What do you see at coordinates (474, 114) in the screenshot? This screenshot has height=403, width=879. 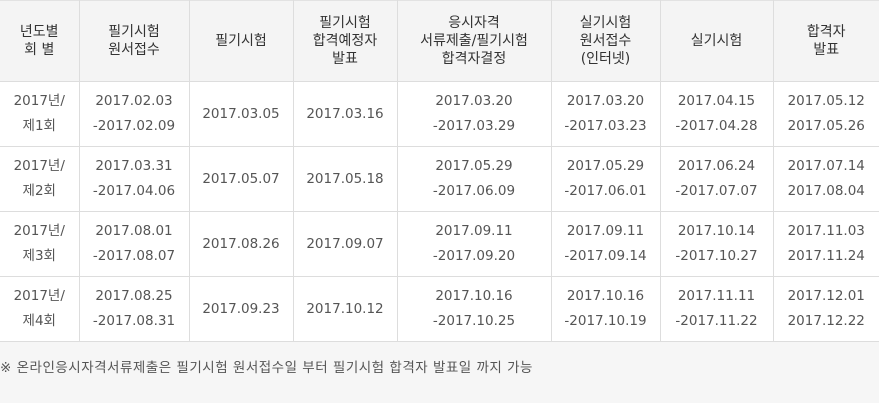 I see `table-cell: 2017.03.20 -2017.03.29` at bounding box center [474, 114].